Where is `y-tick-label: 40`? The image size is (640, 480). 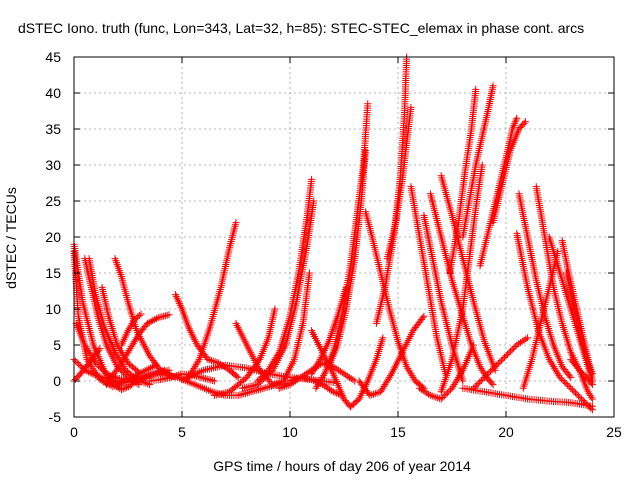 y-tick-label: 40 is located at coordinates (53, 93).